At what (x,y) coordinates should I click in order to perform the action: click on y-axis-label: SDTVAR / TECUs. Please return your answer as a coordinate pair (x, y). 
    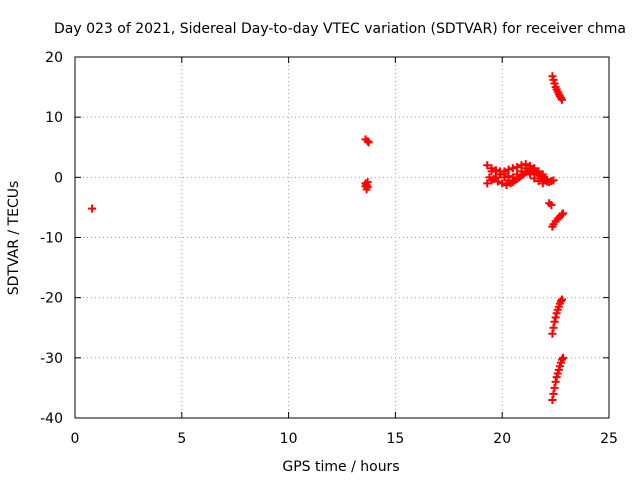
    Looking at the image, I should click on (14, 238).